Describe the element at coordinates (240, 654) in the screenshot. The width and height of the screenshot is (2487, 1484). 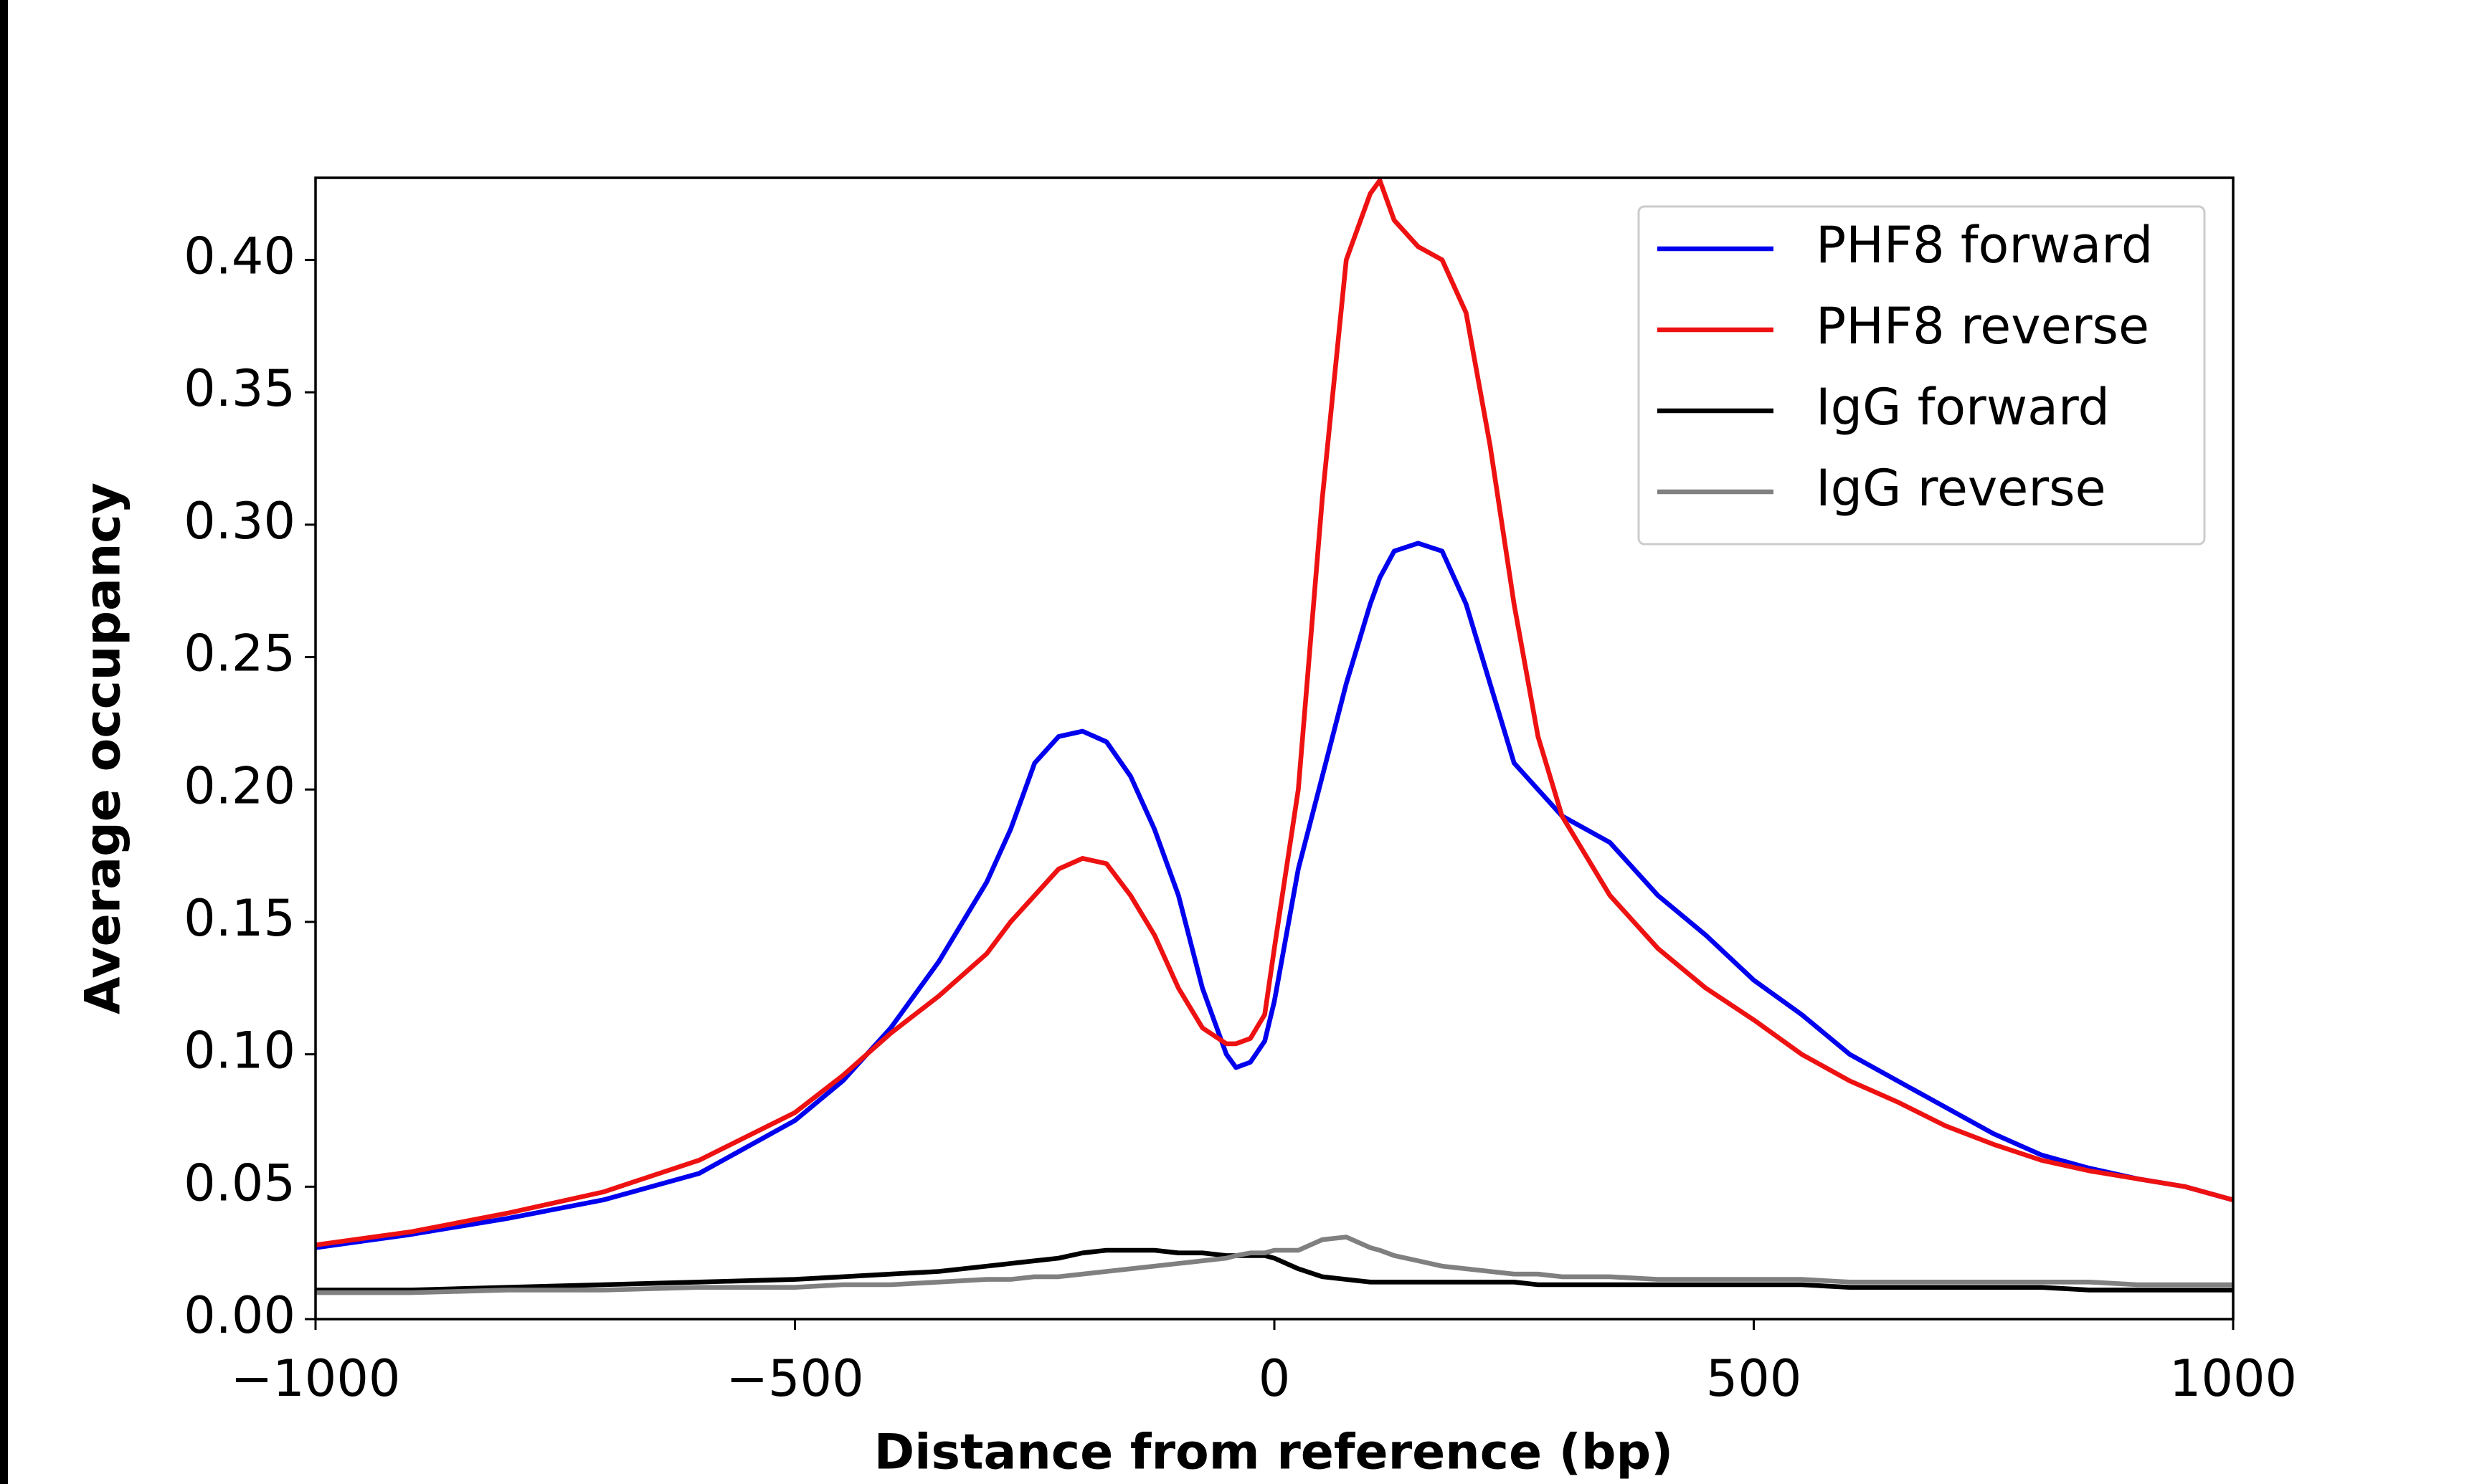
I see `y-tick-label: 0.25` at that location.